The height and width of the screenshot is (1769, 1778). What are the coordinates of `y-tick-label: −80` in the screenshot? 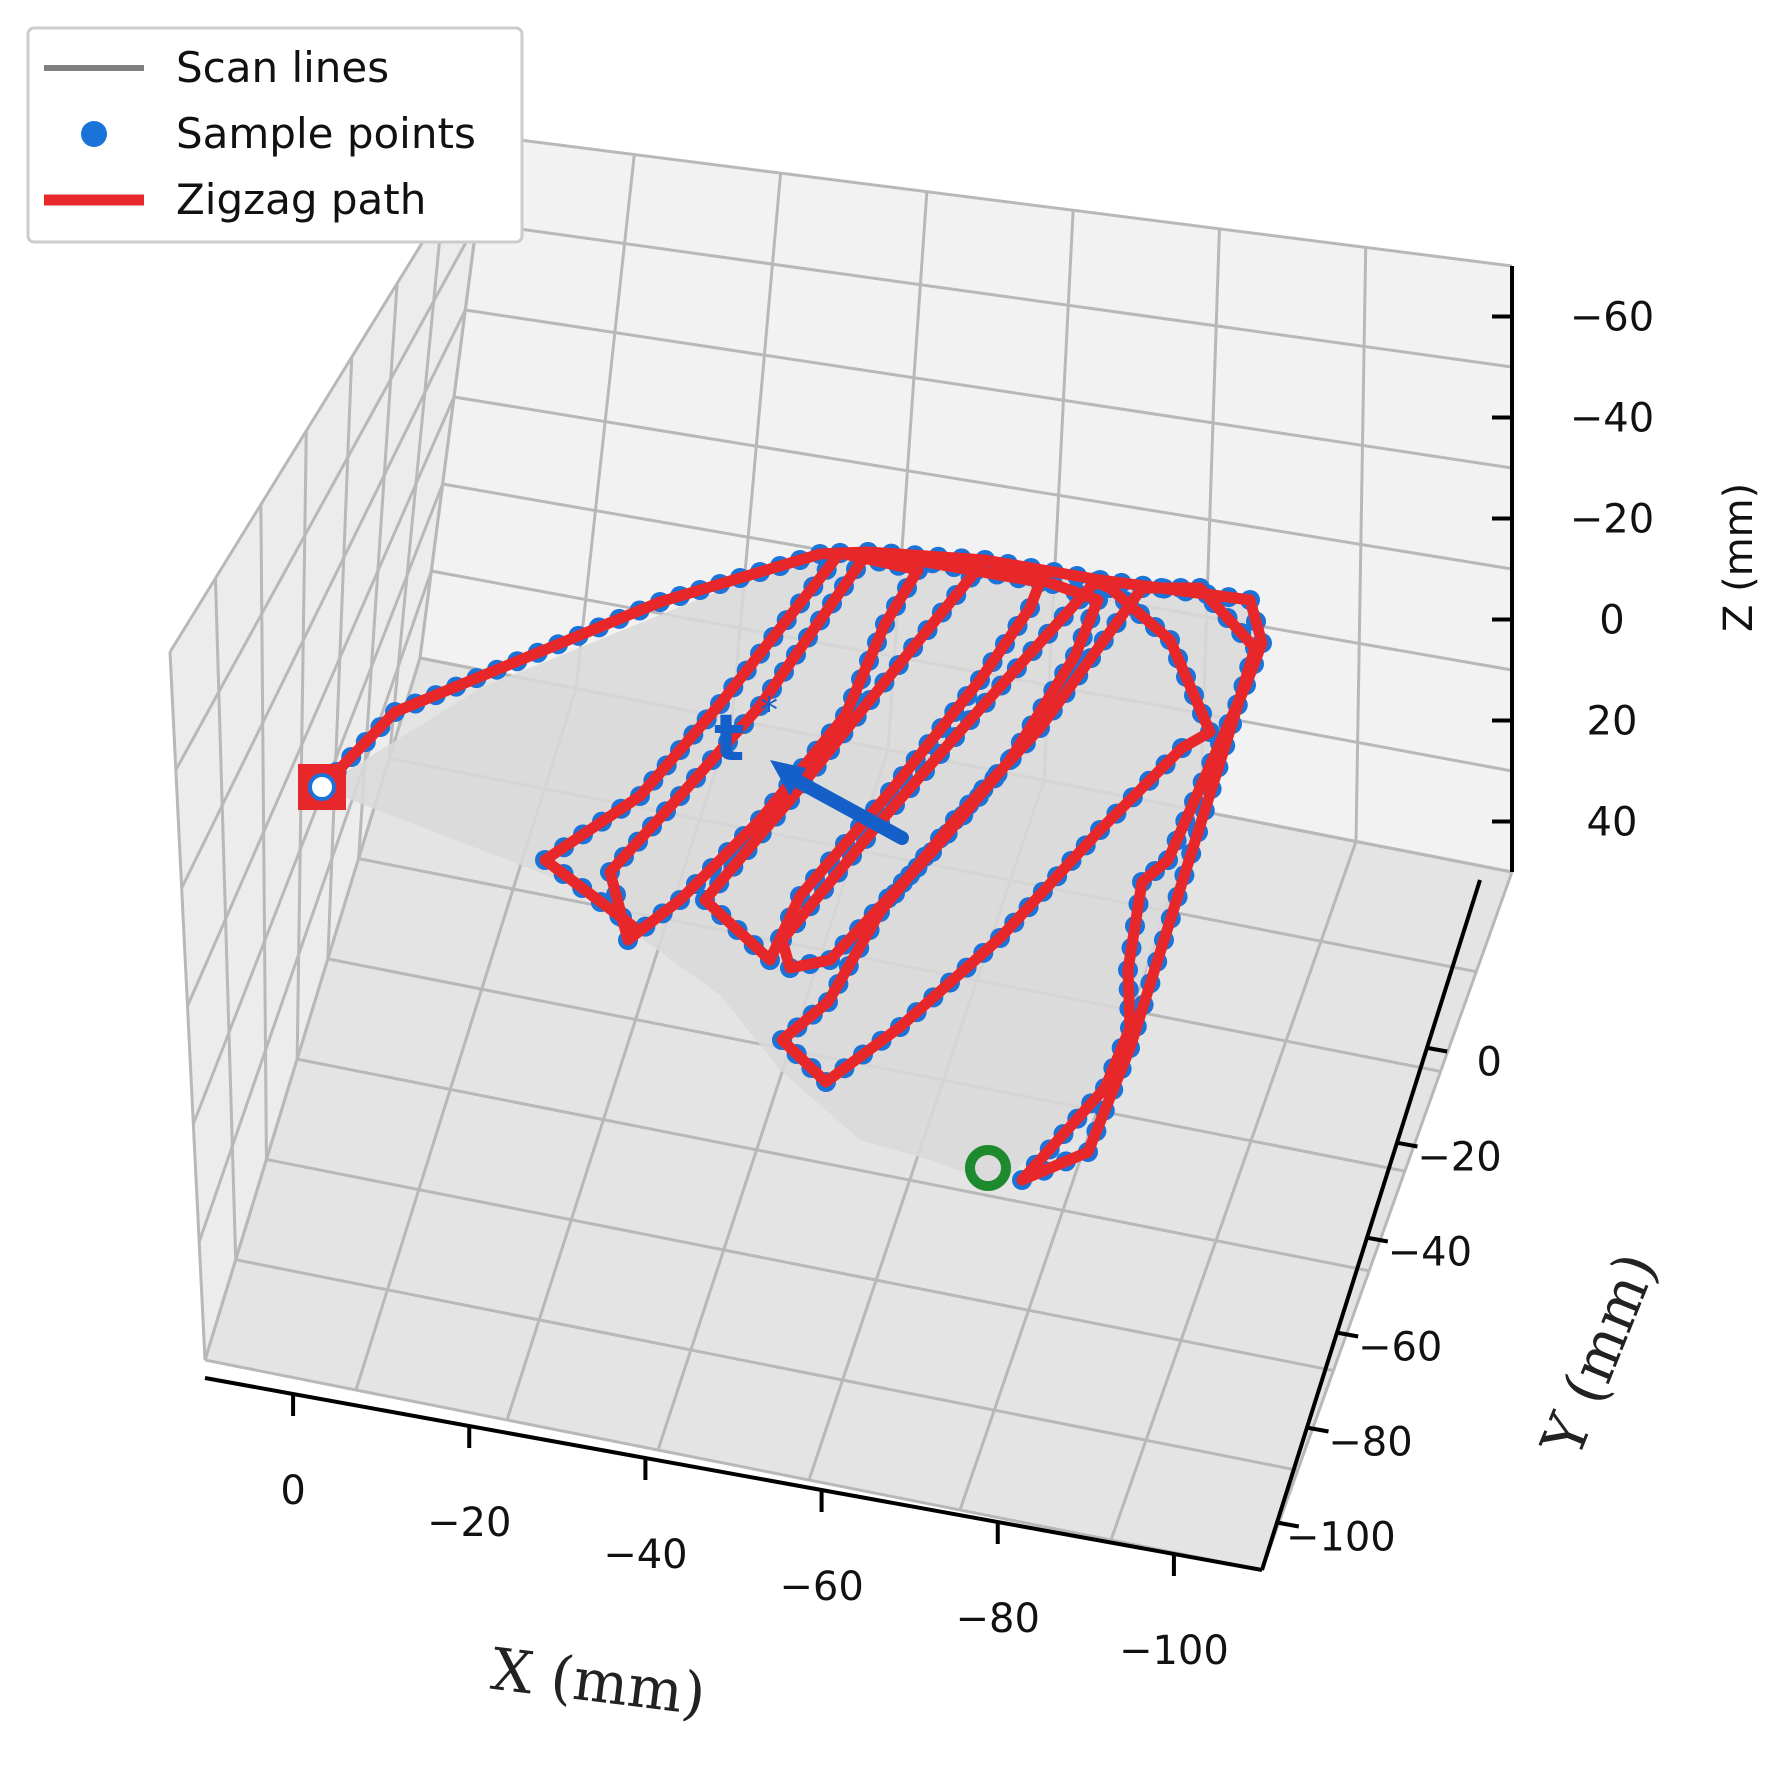 It's located at (1370, 1443).